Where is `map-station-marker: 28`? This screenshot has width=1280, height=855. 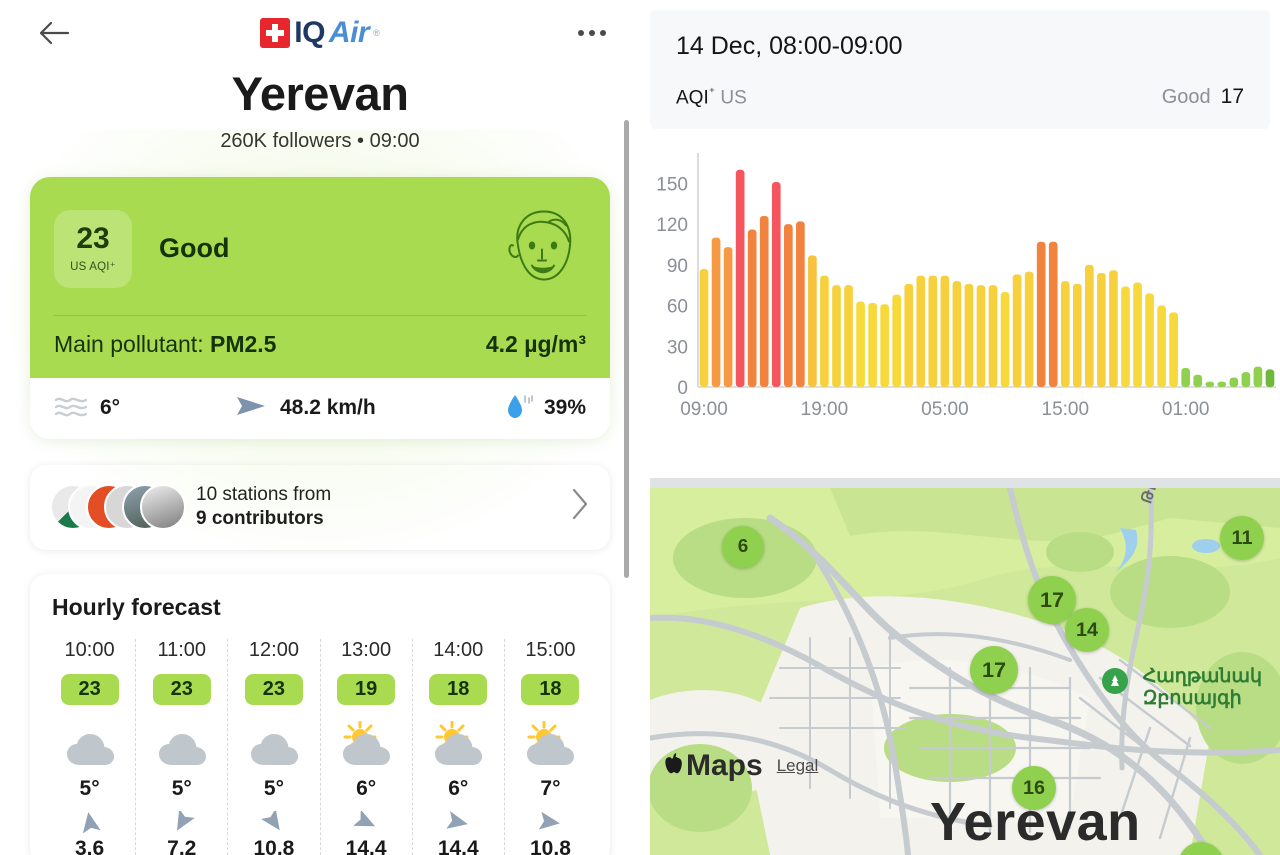
map-station-marker: 28 is located at coordinates (1201, 848).